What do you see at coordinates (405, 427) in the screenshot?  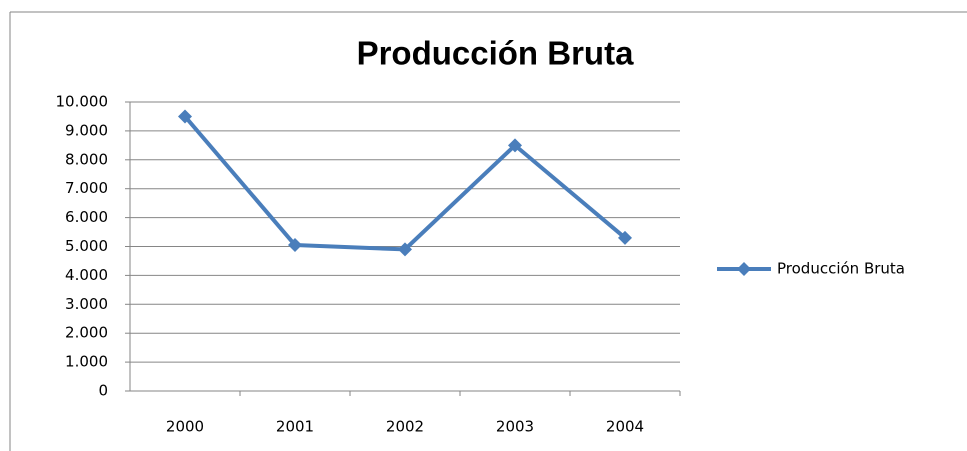 I see `x-tick-label: 2002` at bounding box center [405, 427].